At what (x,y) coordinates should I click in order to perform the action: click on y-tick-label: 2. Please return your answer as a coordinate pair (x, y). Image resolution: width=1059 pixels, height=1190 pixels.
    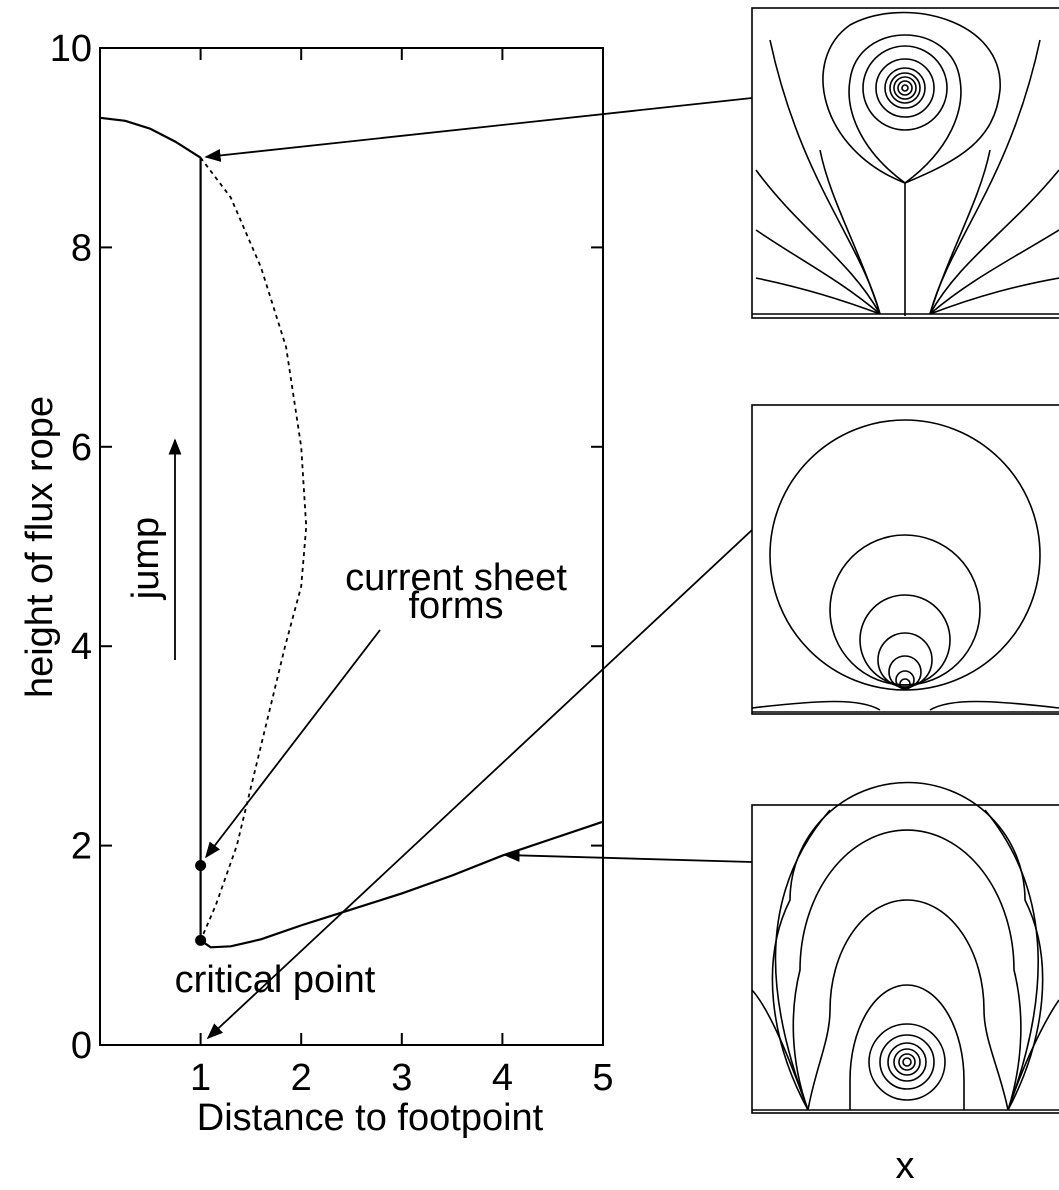
    Looking at the image, I should click on (81, 847).